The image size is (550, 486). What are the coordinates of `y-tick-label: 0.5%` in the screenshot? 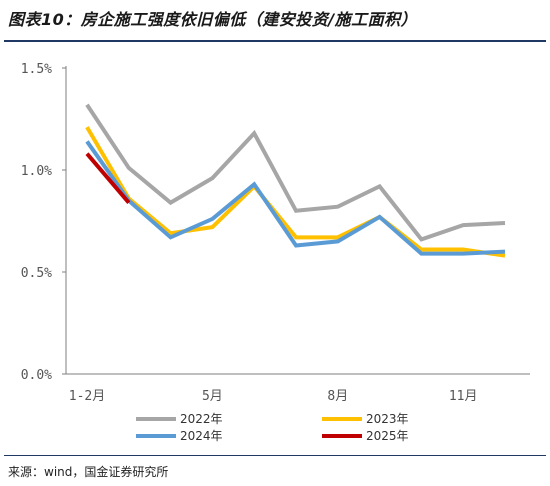 It's located at (36, 273).